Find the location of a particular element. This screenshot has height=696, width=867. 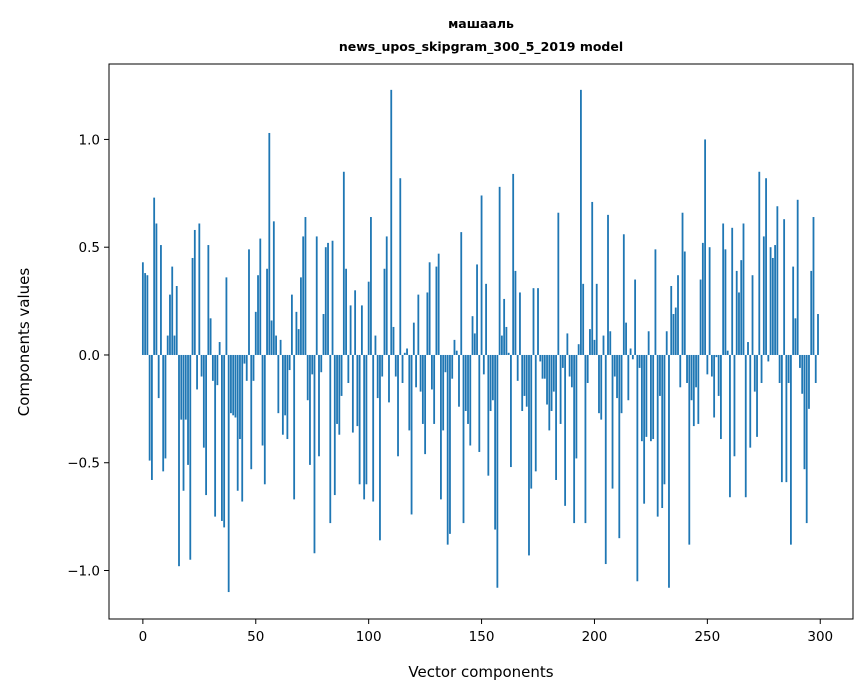

y-axis-label: Components values is located at coordinates (24, 342).